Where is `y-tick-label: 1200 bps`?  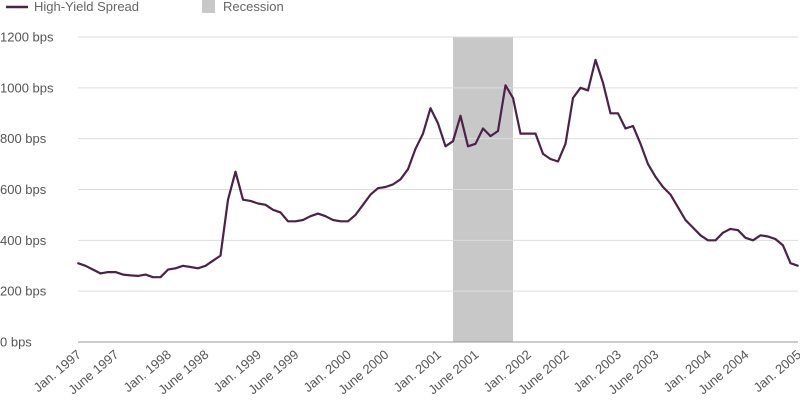 y-tick-label: 1200 bps is located at coordinates (27, 37).